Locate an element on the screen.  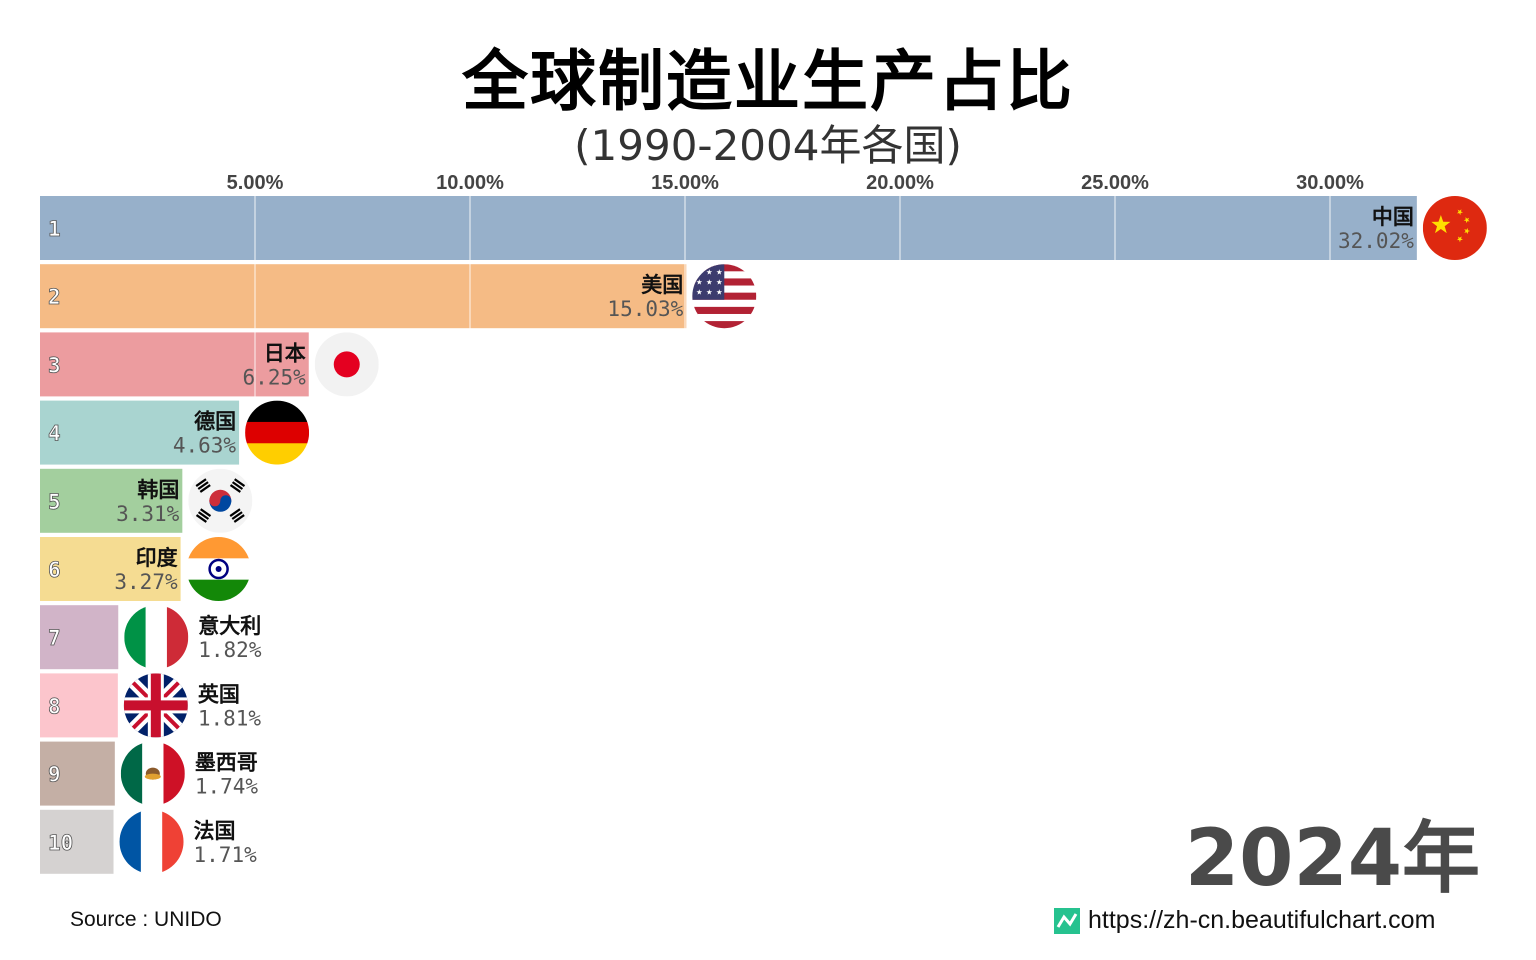
country-label: 法国 is located at coordinates (215, 831).